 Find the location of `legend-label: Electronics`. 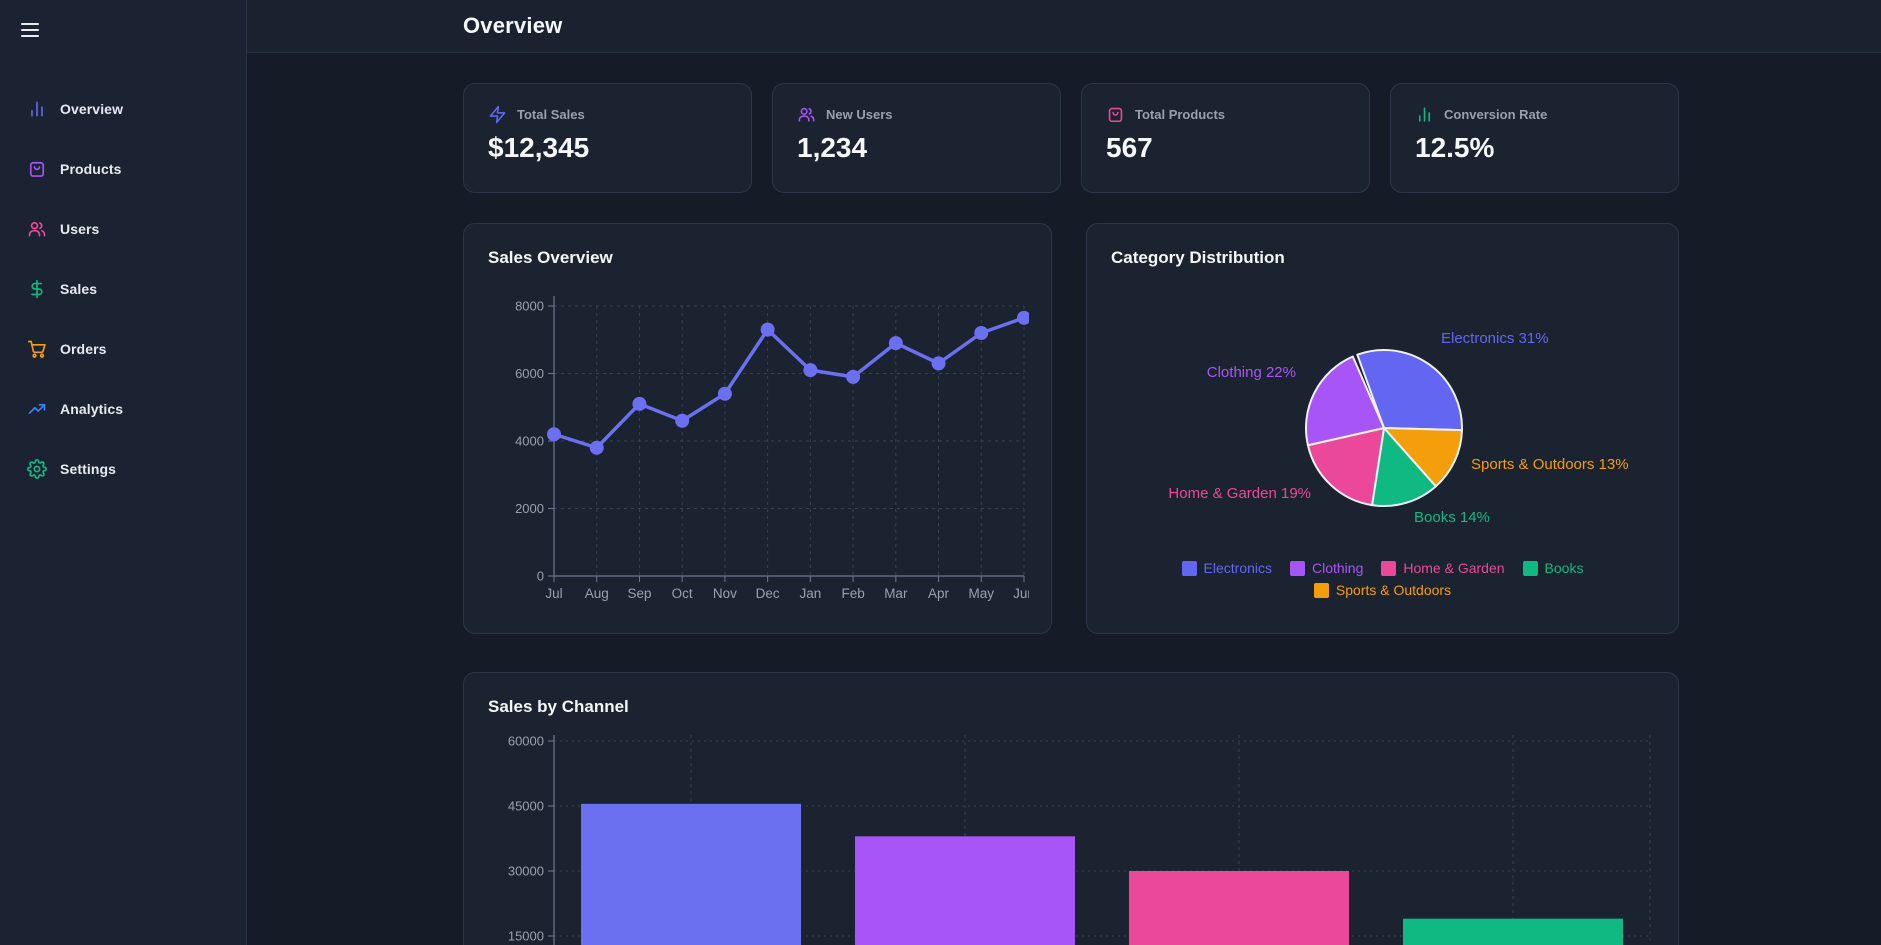

legend-label: Electronics is located at coordinates (1237, 568).